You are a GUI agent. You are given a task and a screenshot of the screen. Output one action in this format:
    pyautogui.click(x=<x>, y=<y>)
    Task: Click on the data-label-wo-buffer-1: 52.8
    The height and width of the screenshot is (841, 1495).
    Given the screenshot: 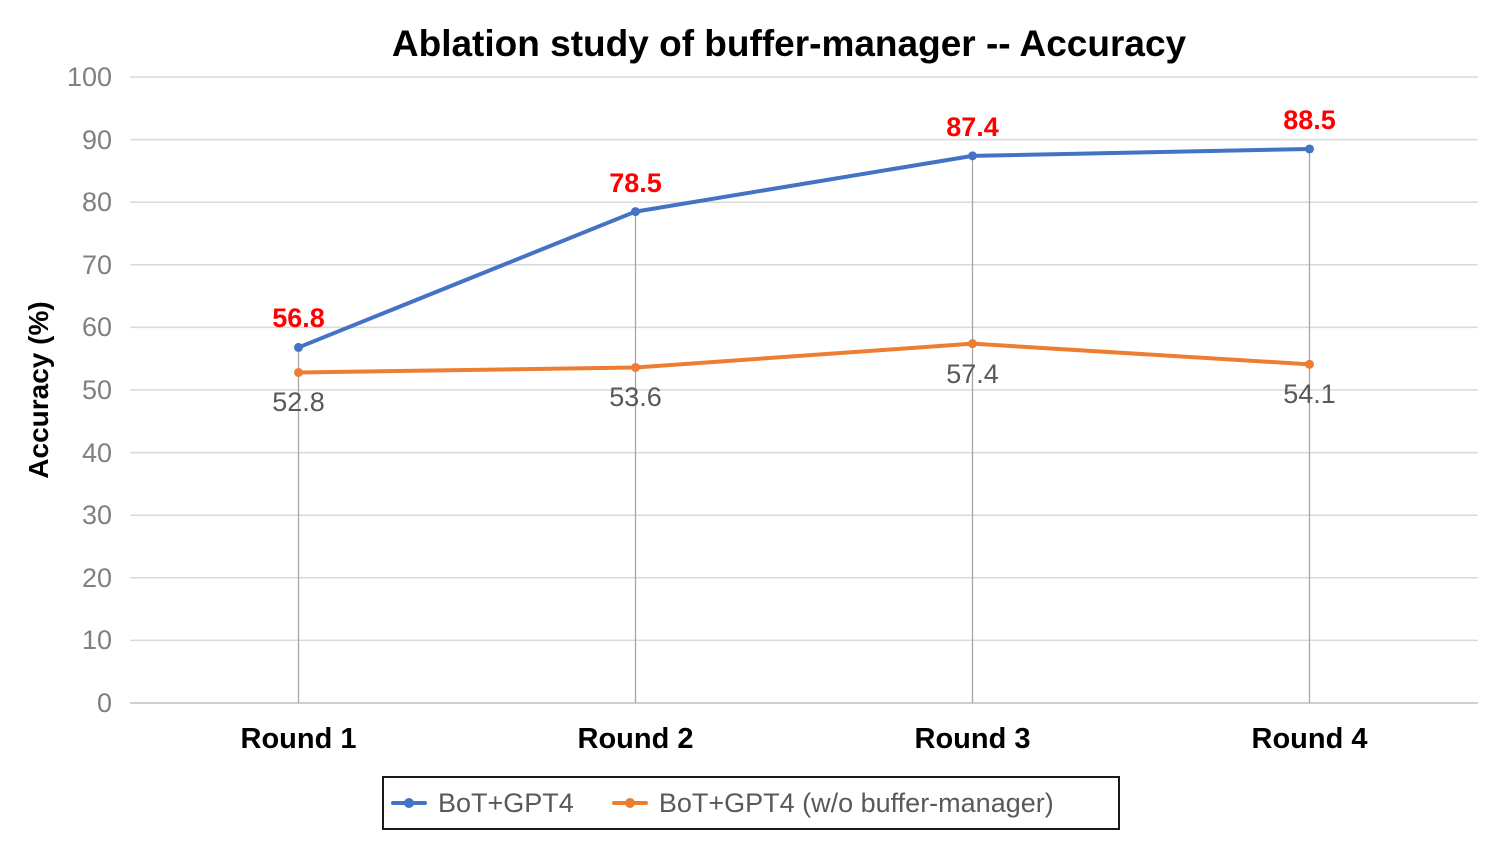 What is the action you would take?
    pyautogui.click(x=298, y=402)
    